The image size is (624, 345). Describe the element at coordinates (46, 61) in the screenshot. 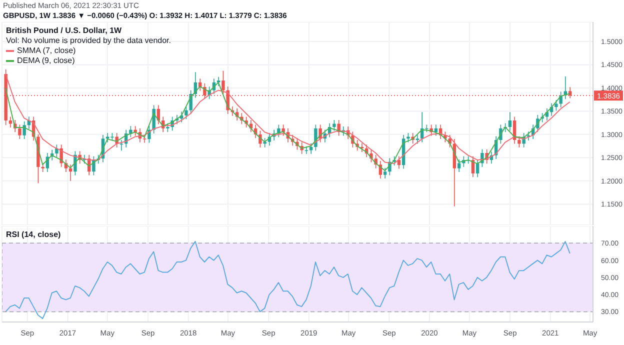

I see `legend-label: DEMA (9, close)` at that location.